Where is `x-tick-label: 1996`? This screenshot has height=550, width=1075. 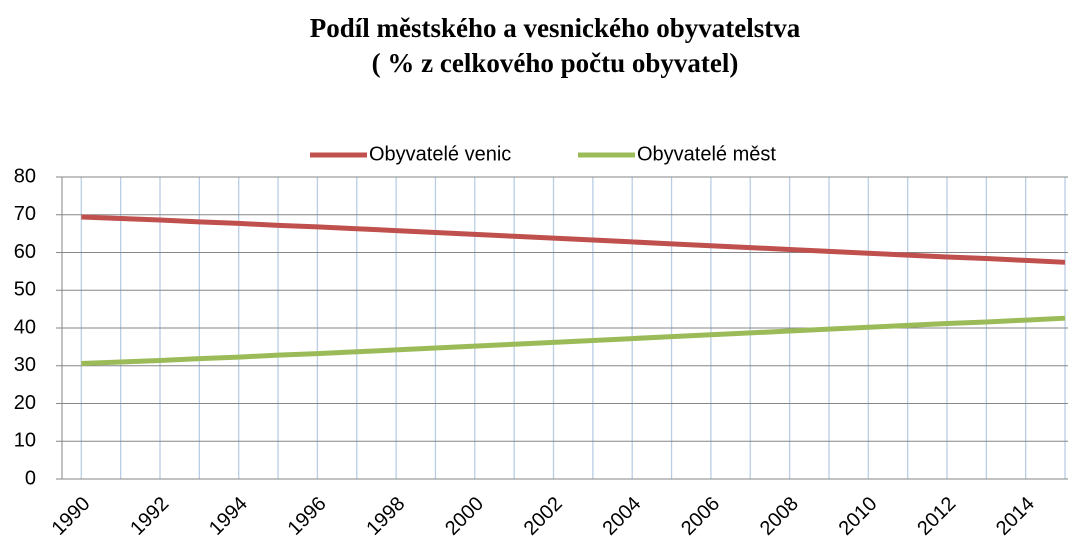 x-tick-label: 1996 is located at coordinates (307, 516).